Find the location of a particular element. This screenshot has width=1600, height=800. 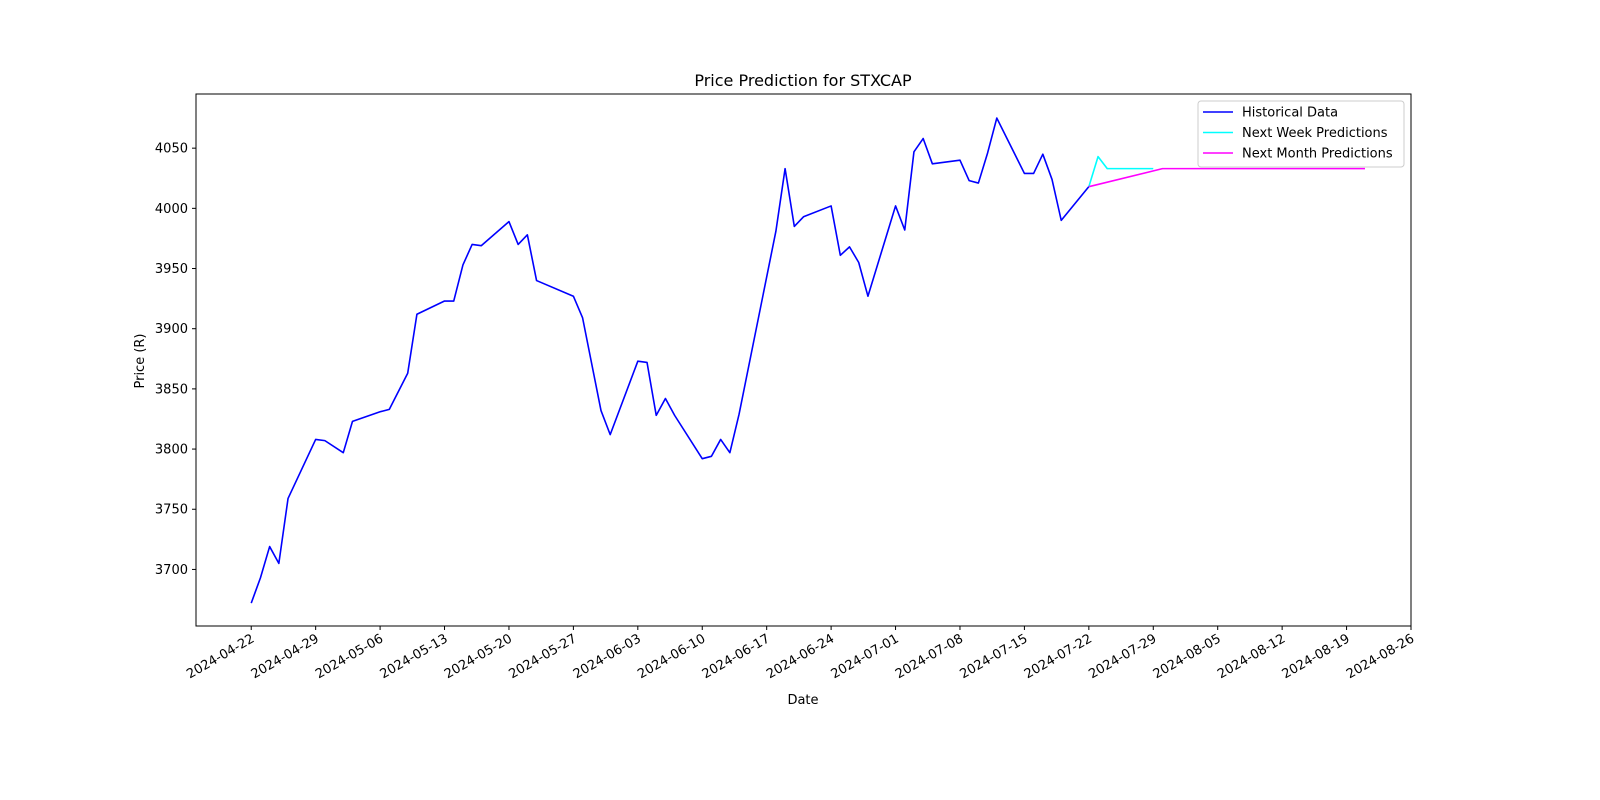

y-tick-label: 4000 is located at coordinates (171, 209).